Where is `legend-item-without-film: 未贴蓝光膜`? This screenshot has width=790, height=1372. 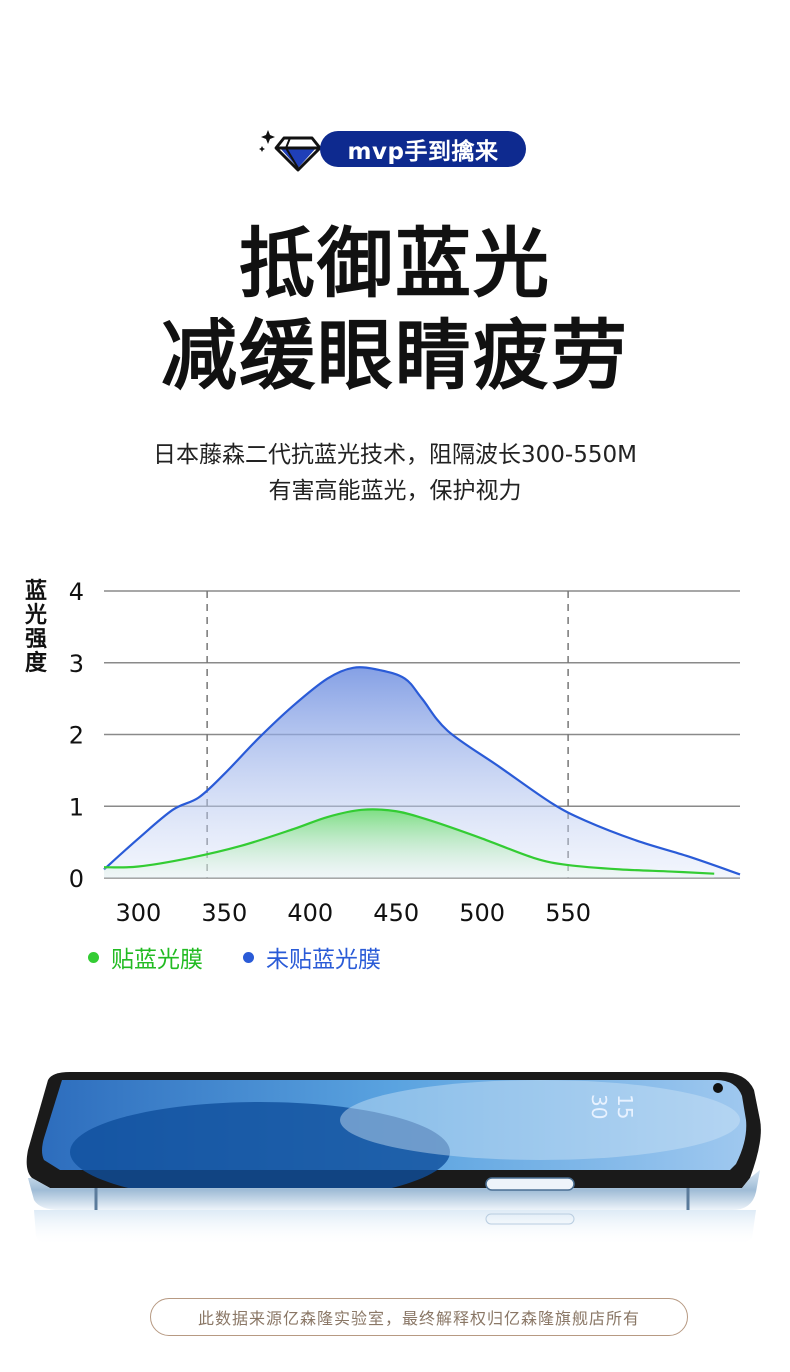
legend-item-without-film: 未贴蓝光膜 is located at coordinates (312, 957).